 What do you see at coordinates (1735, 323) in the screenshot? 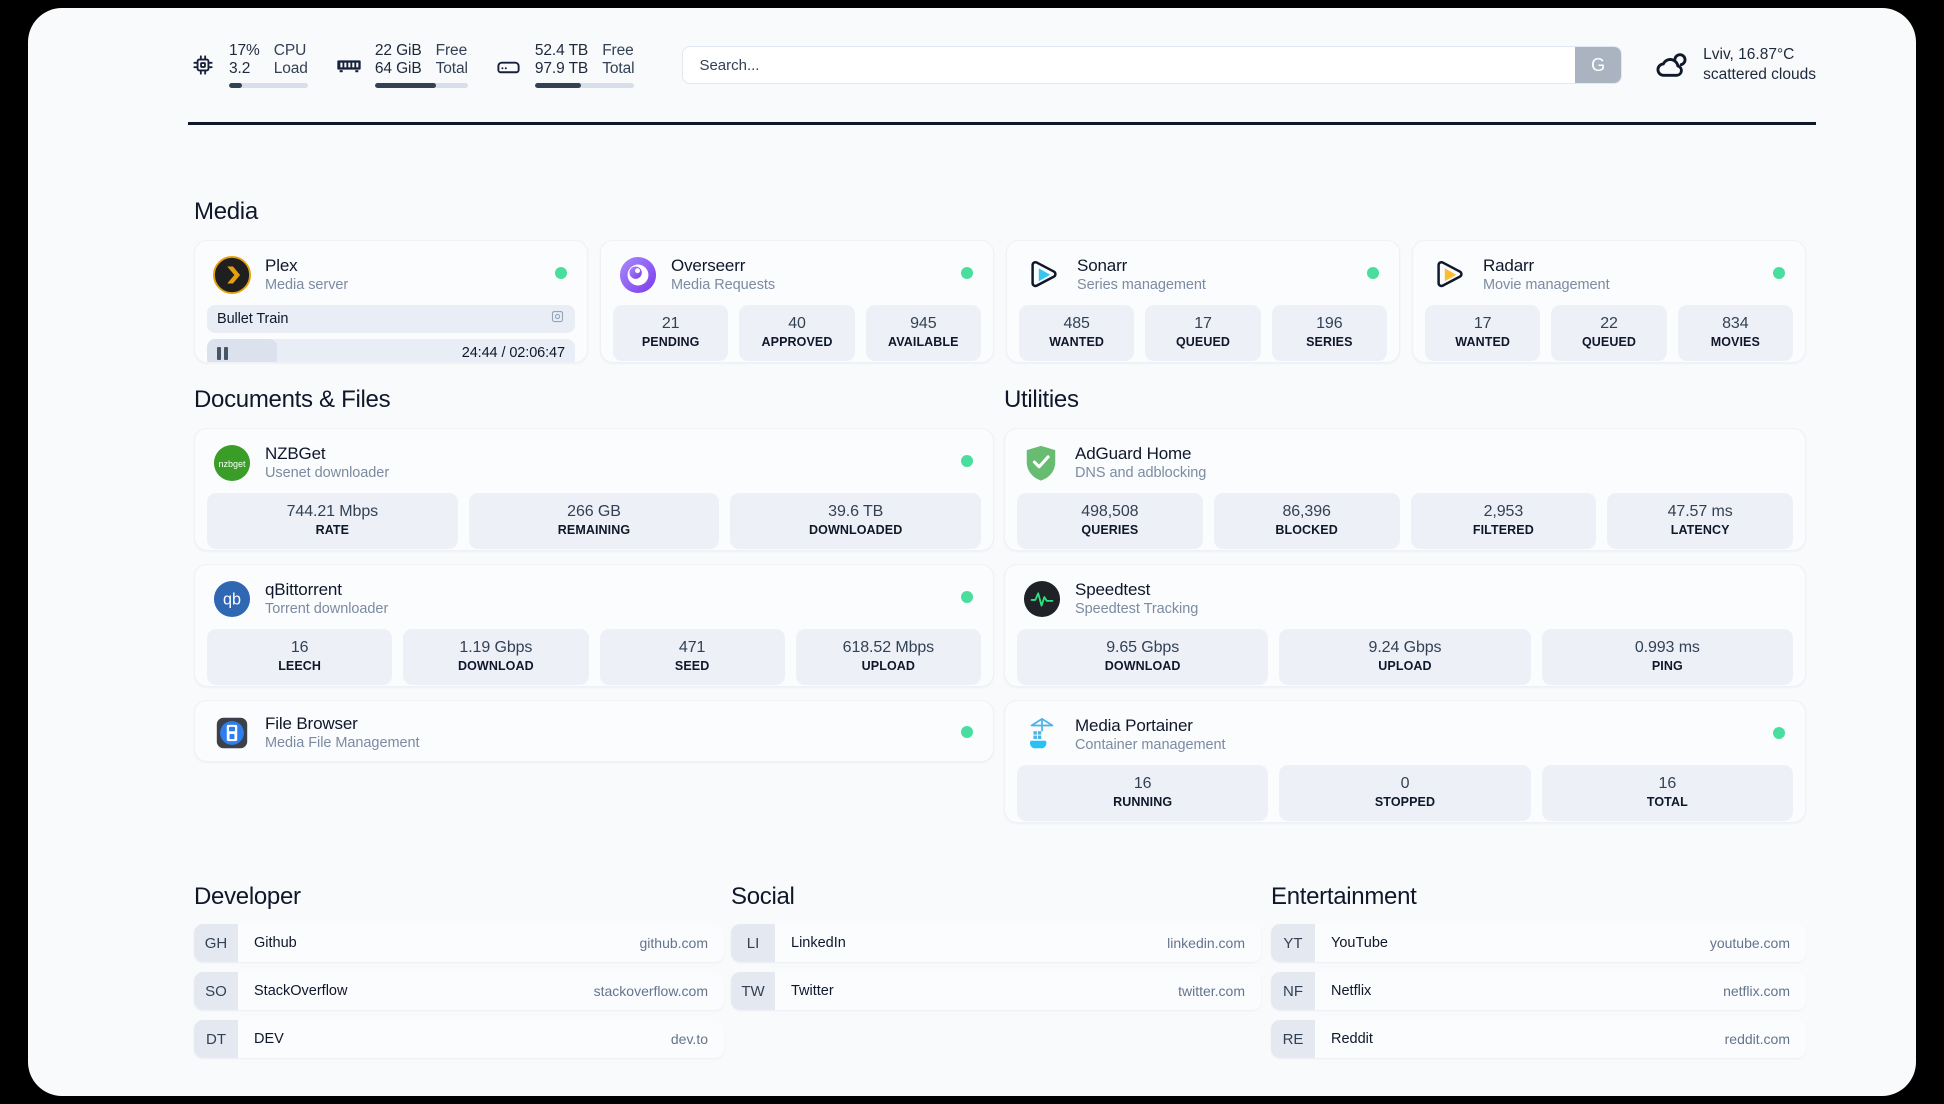
I see `stat-value: 834` at bounding box center [1735, 323].